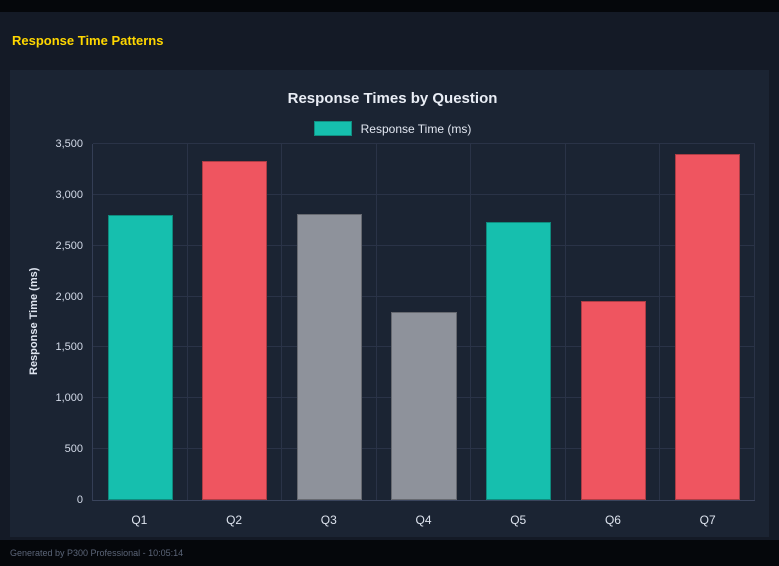 This screenshot has height=566, width=779. I want to click on y-tick-label: 3,500, so click(69, 144).